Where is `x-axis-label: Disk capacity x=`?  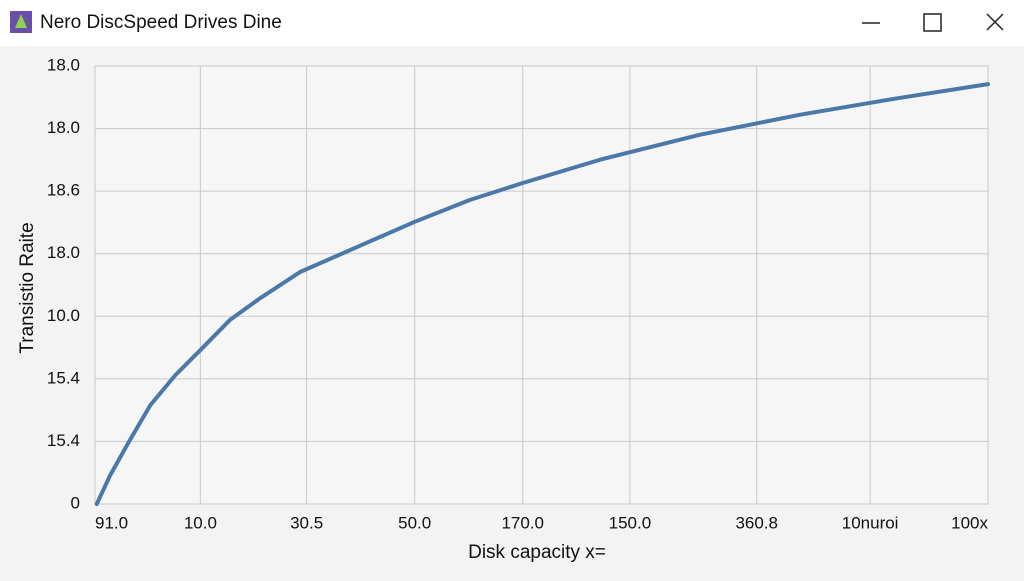
x-axis-label: Disk capacity x= is located at coordinates (537, 552).